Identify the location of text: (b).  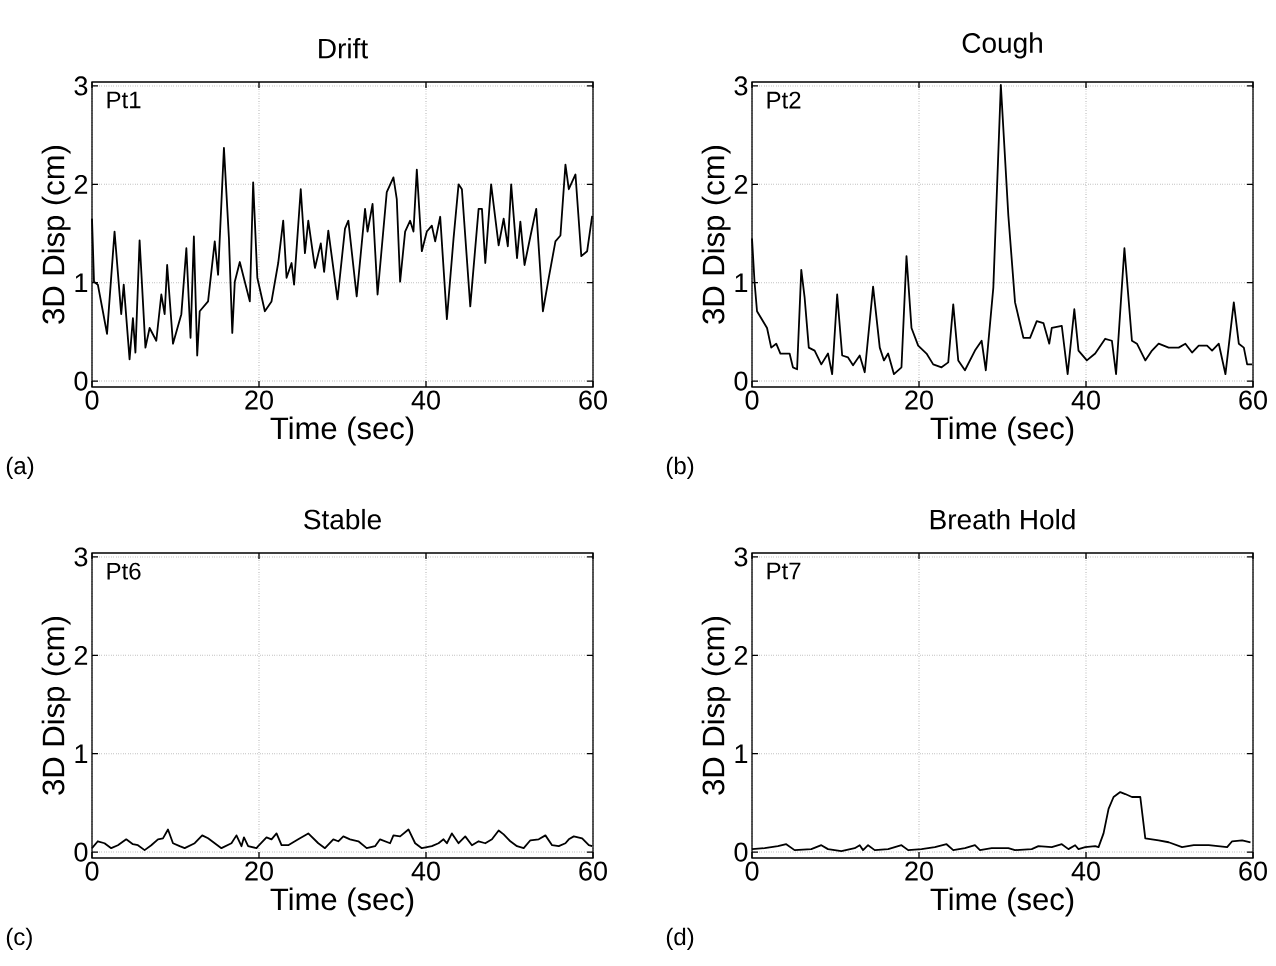
(680, 467).